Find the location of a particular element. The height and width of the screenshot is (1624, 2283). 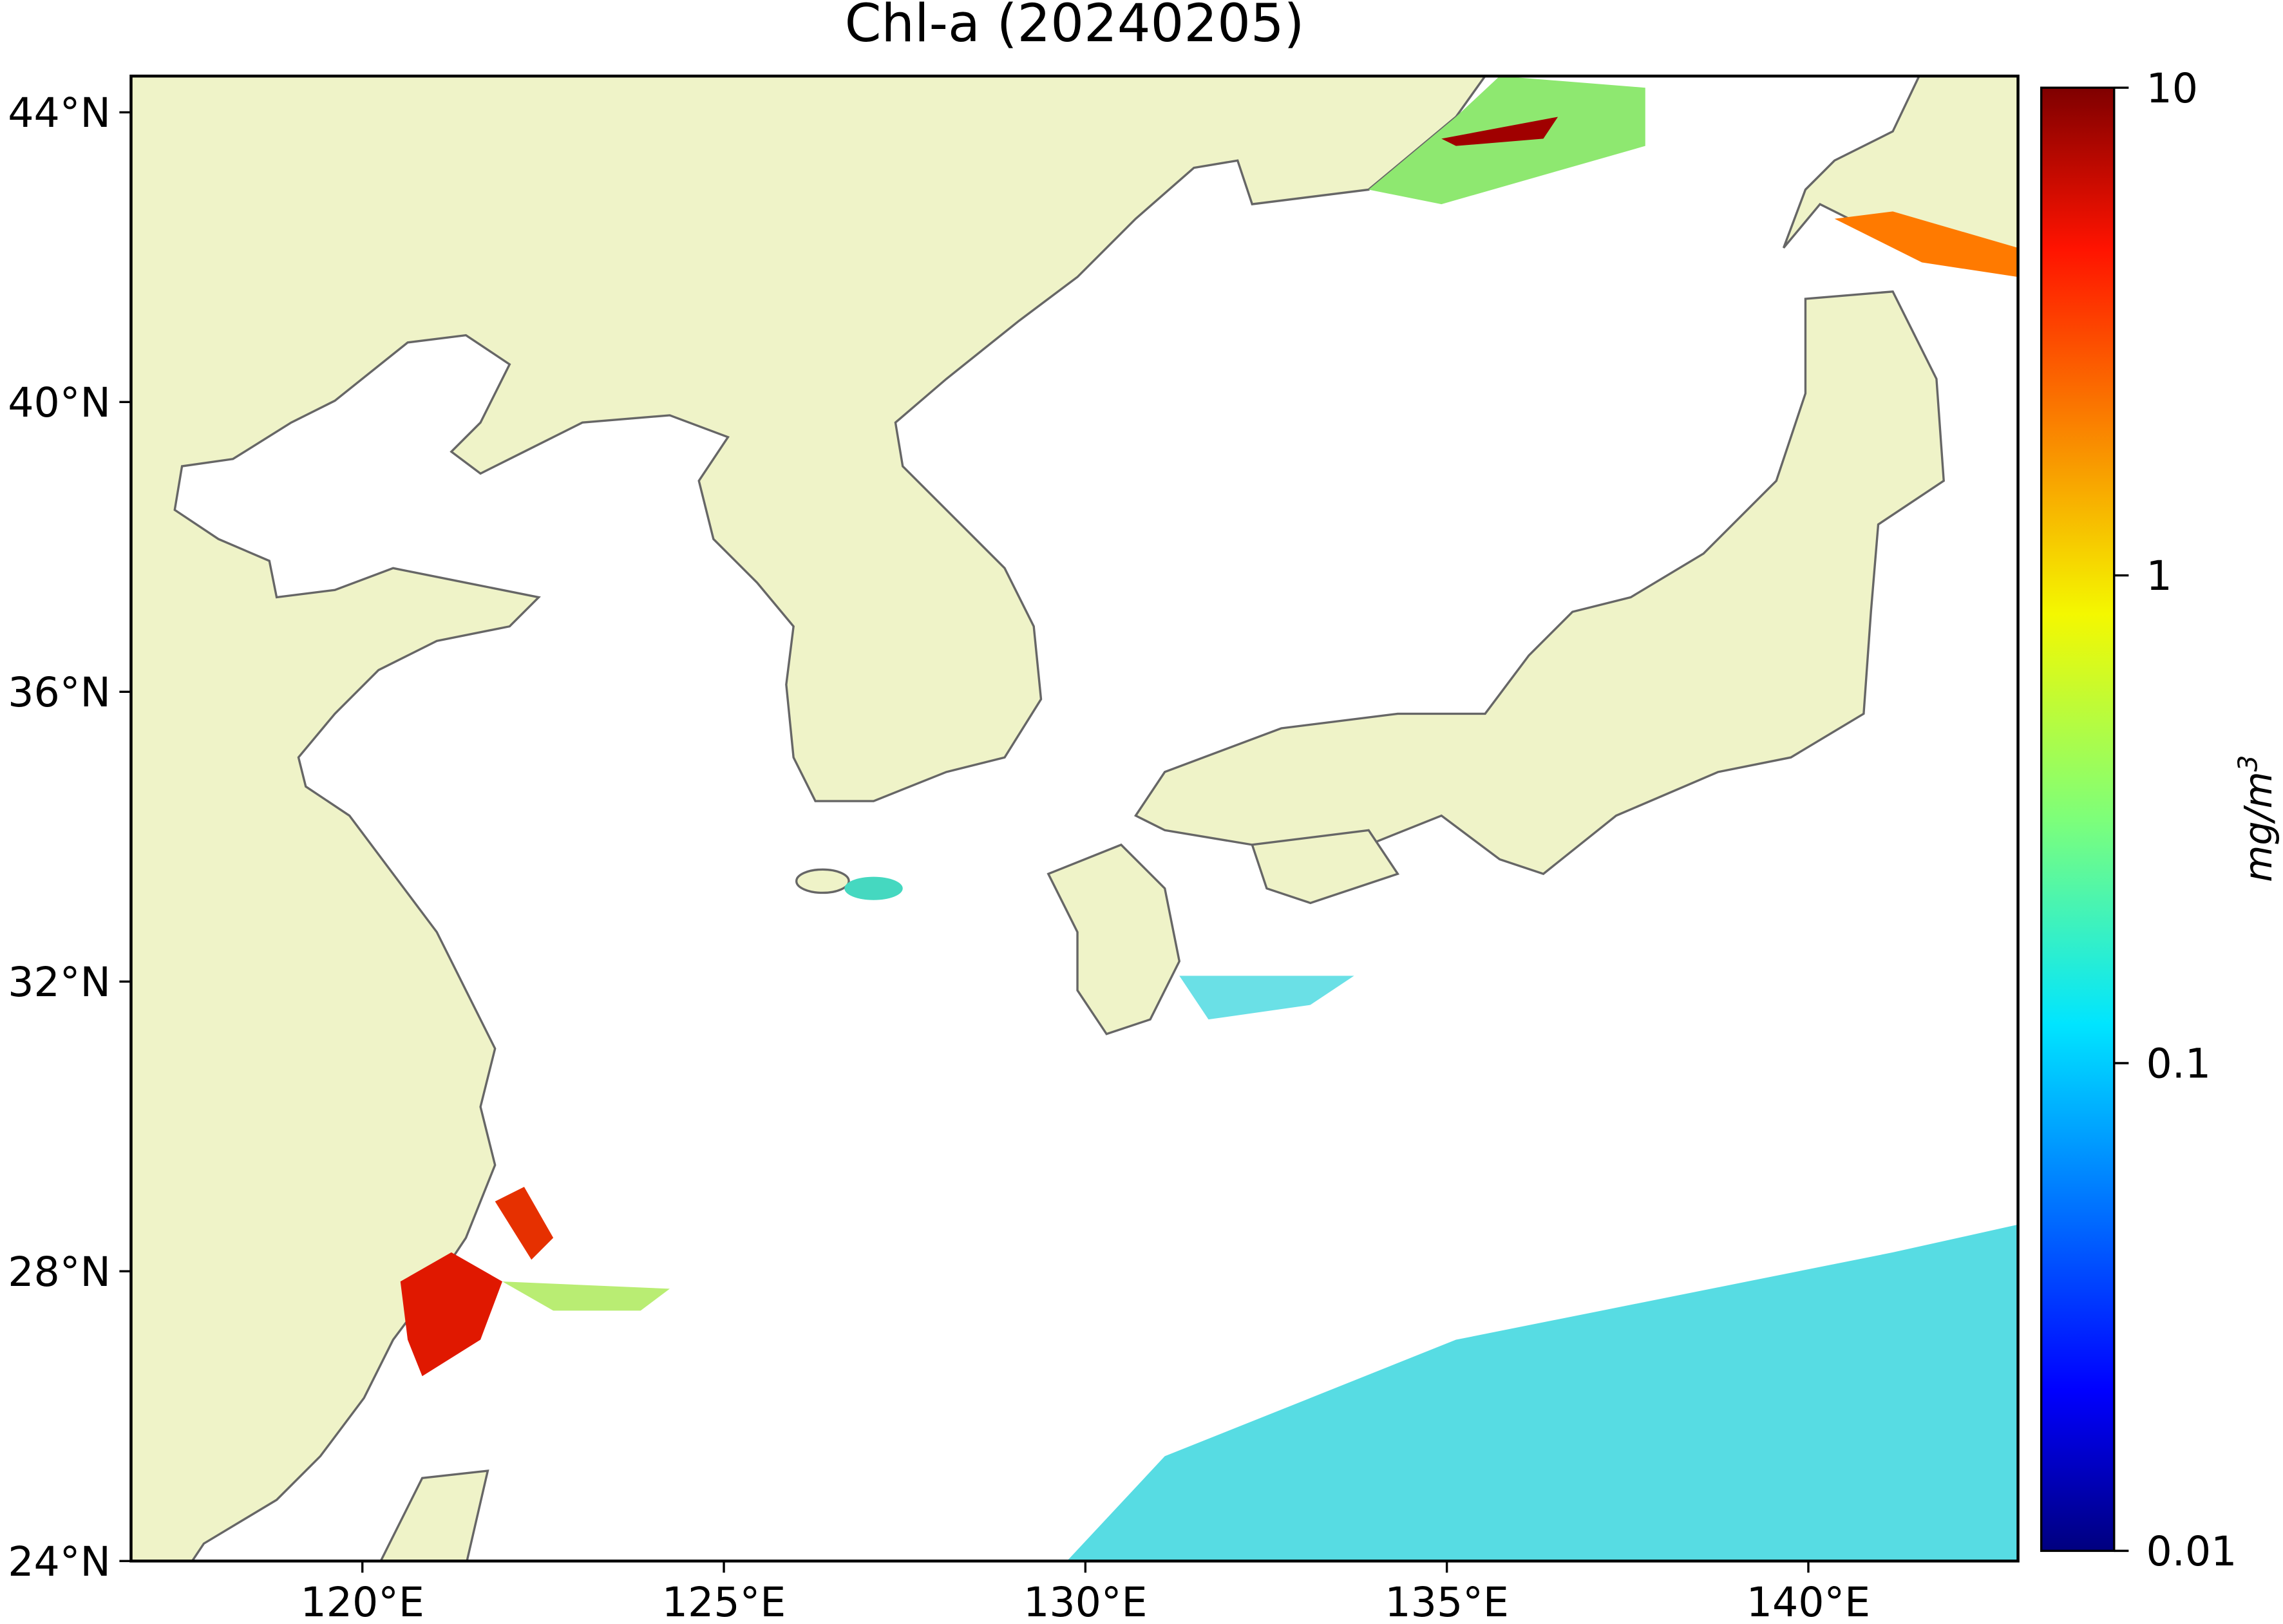

jeju is located at coordinates (822, 881).